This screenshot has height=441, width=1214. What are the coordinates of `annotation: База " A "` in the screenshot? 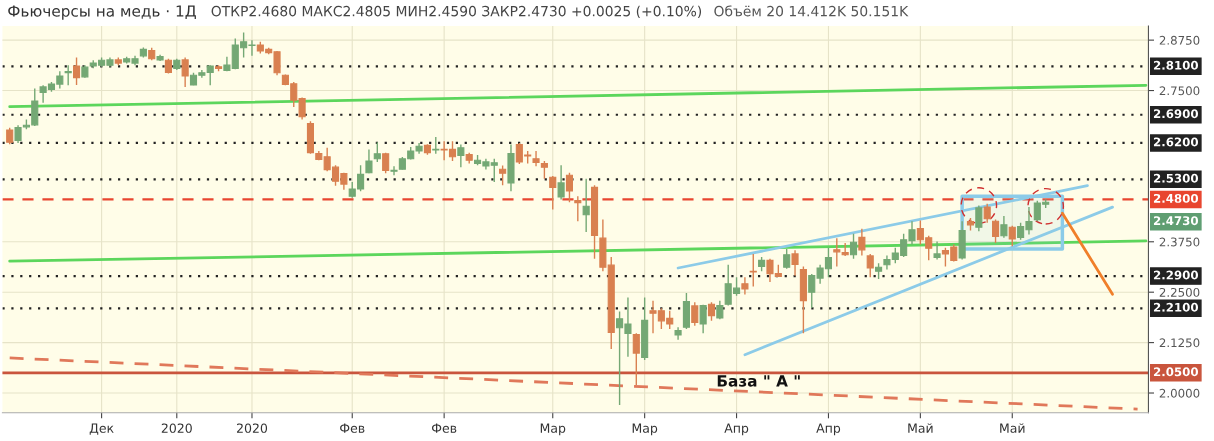 It's located at (758, 381).